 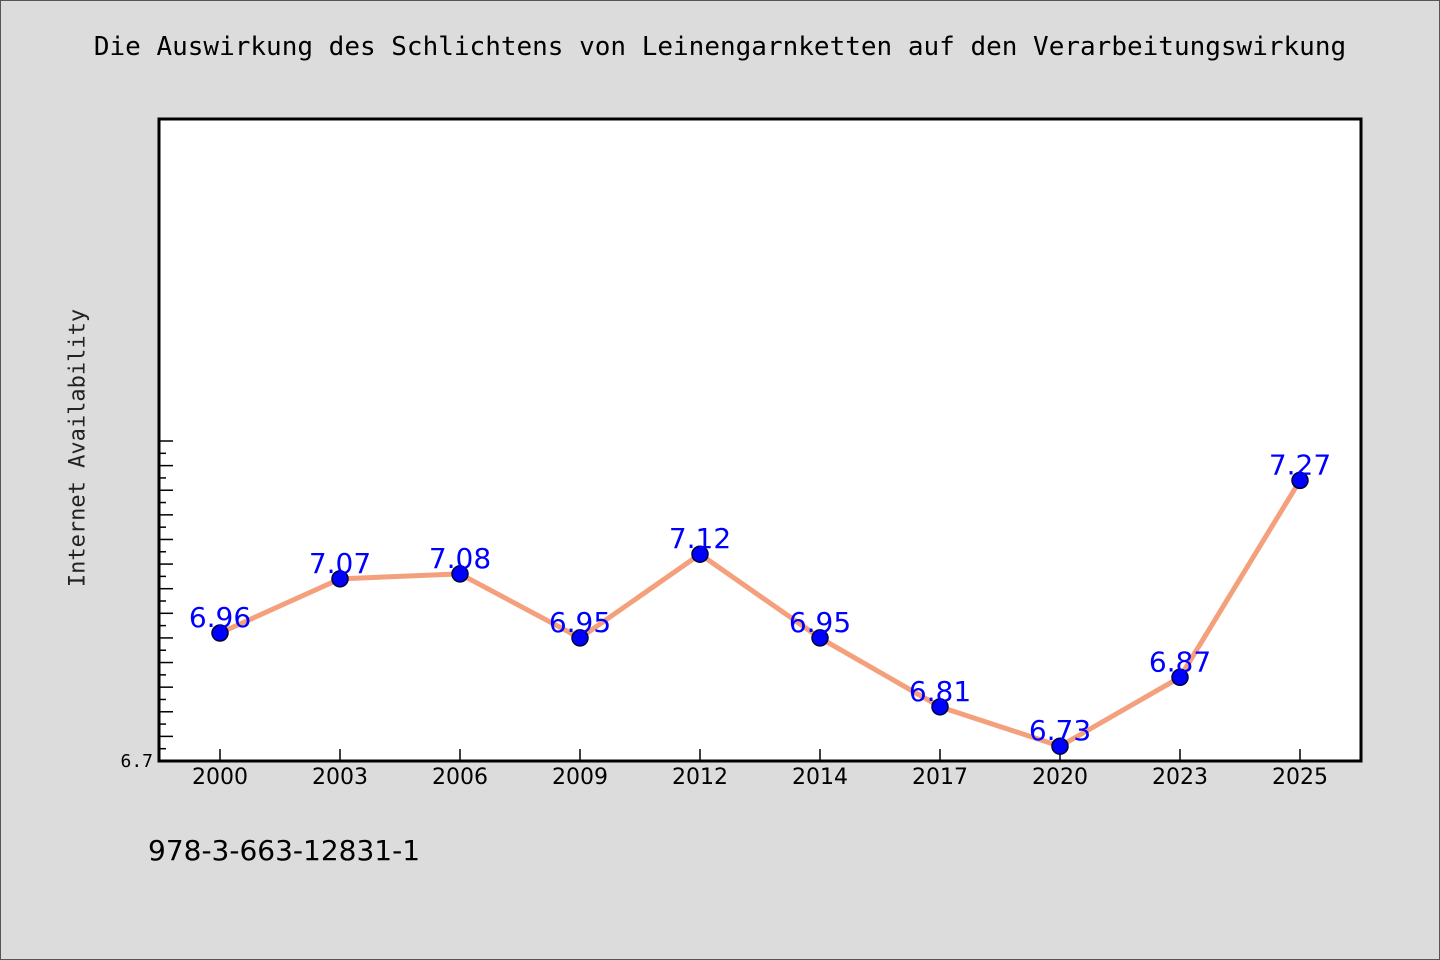 What do you see at coordinates (284, 850) in the screenshot?
I see `footnote-isbn: 978-3-663-12831-1` at bounding box center [284, 850].